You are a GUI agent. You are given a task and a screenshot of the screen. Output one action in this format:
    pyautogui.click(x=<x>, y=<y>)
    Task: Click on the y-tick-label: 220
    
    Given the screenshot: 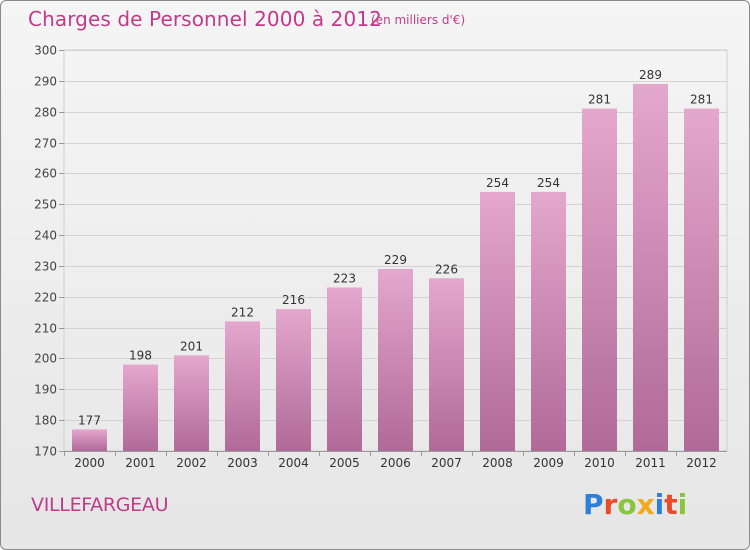 What is the action you would take?
    pyautogui.click(x=45, y=298)
    